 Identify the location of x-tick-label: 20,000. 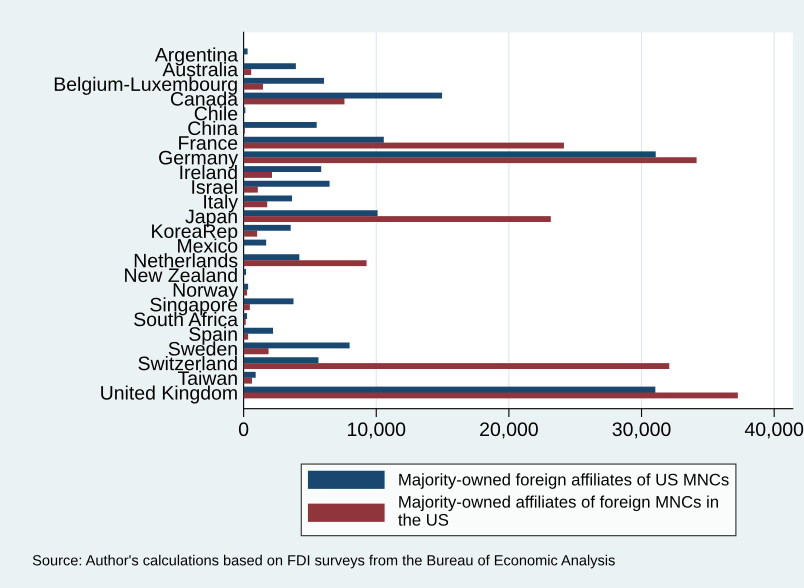
(509, 430).